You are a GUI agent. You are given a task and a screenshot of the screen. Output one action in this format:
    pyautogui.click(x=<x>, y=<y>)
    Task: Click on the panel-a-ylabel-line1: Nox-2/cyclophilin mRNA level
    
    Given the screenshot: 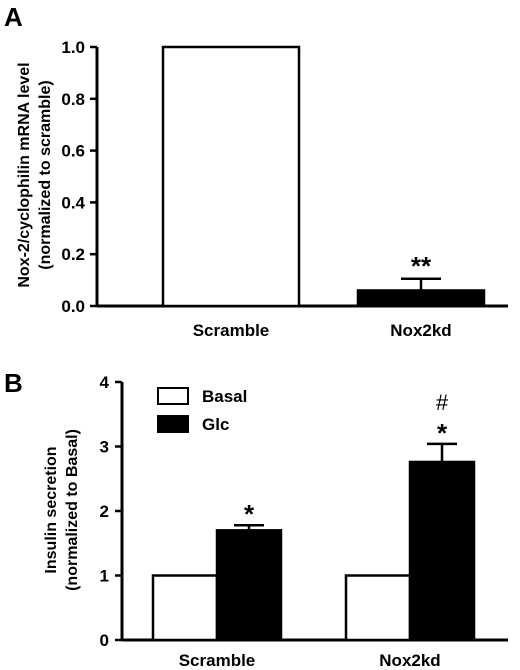 What is the action you would take?
    pyautogui.click(x=24, y=174)
    